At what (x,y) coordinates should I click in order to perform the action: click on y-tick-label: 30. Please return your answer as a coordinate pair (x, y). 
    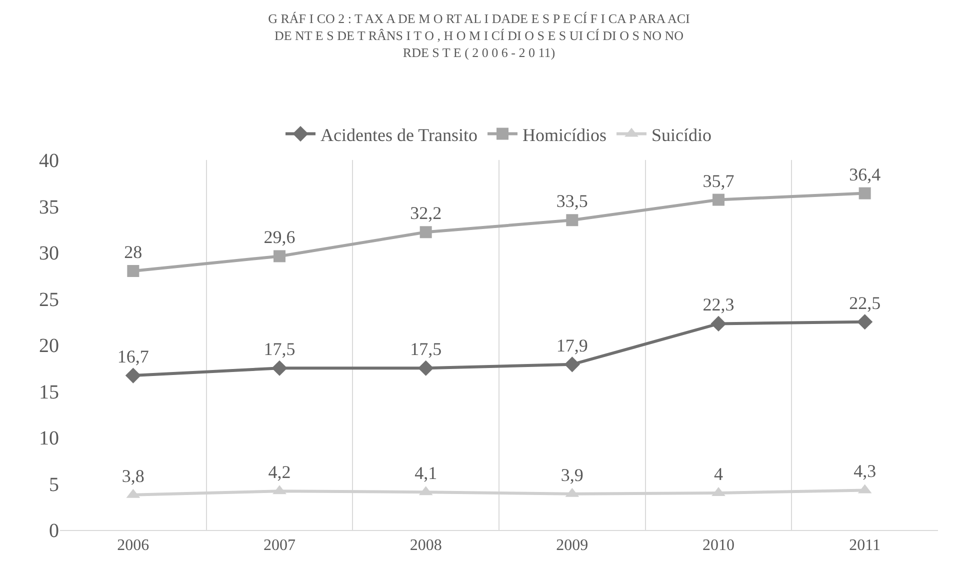
    Looking at the image, I should click on (49, 253).